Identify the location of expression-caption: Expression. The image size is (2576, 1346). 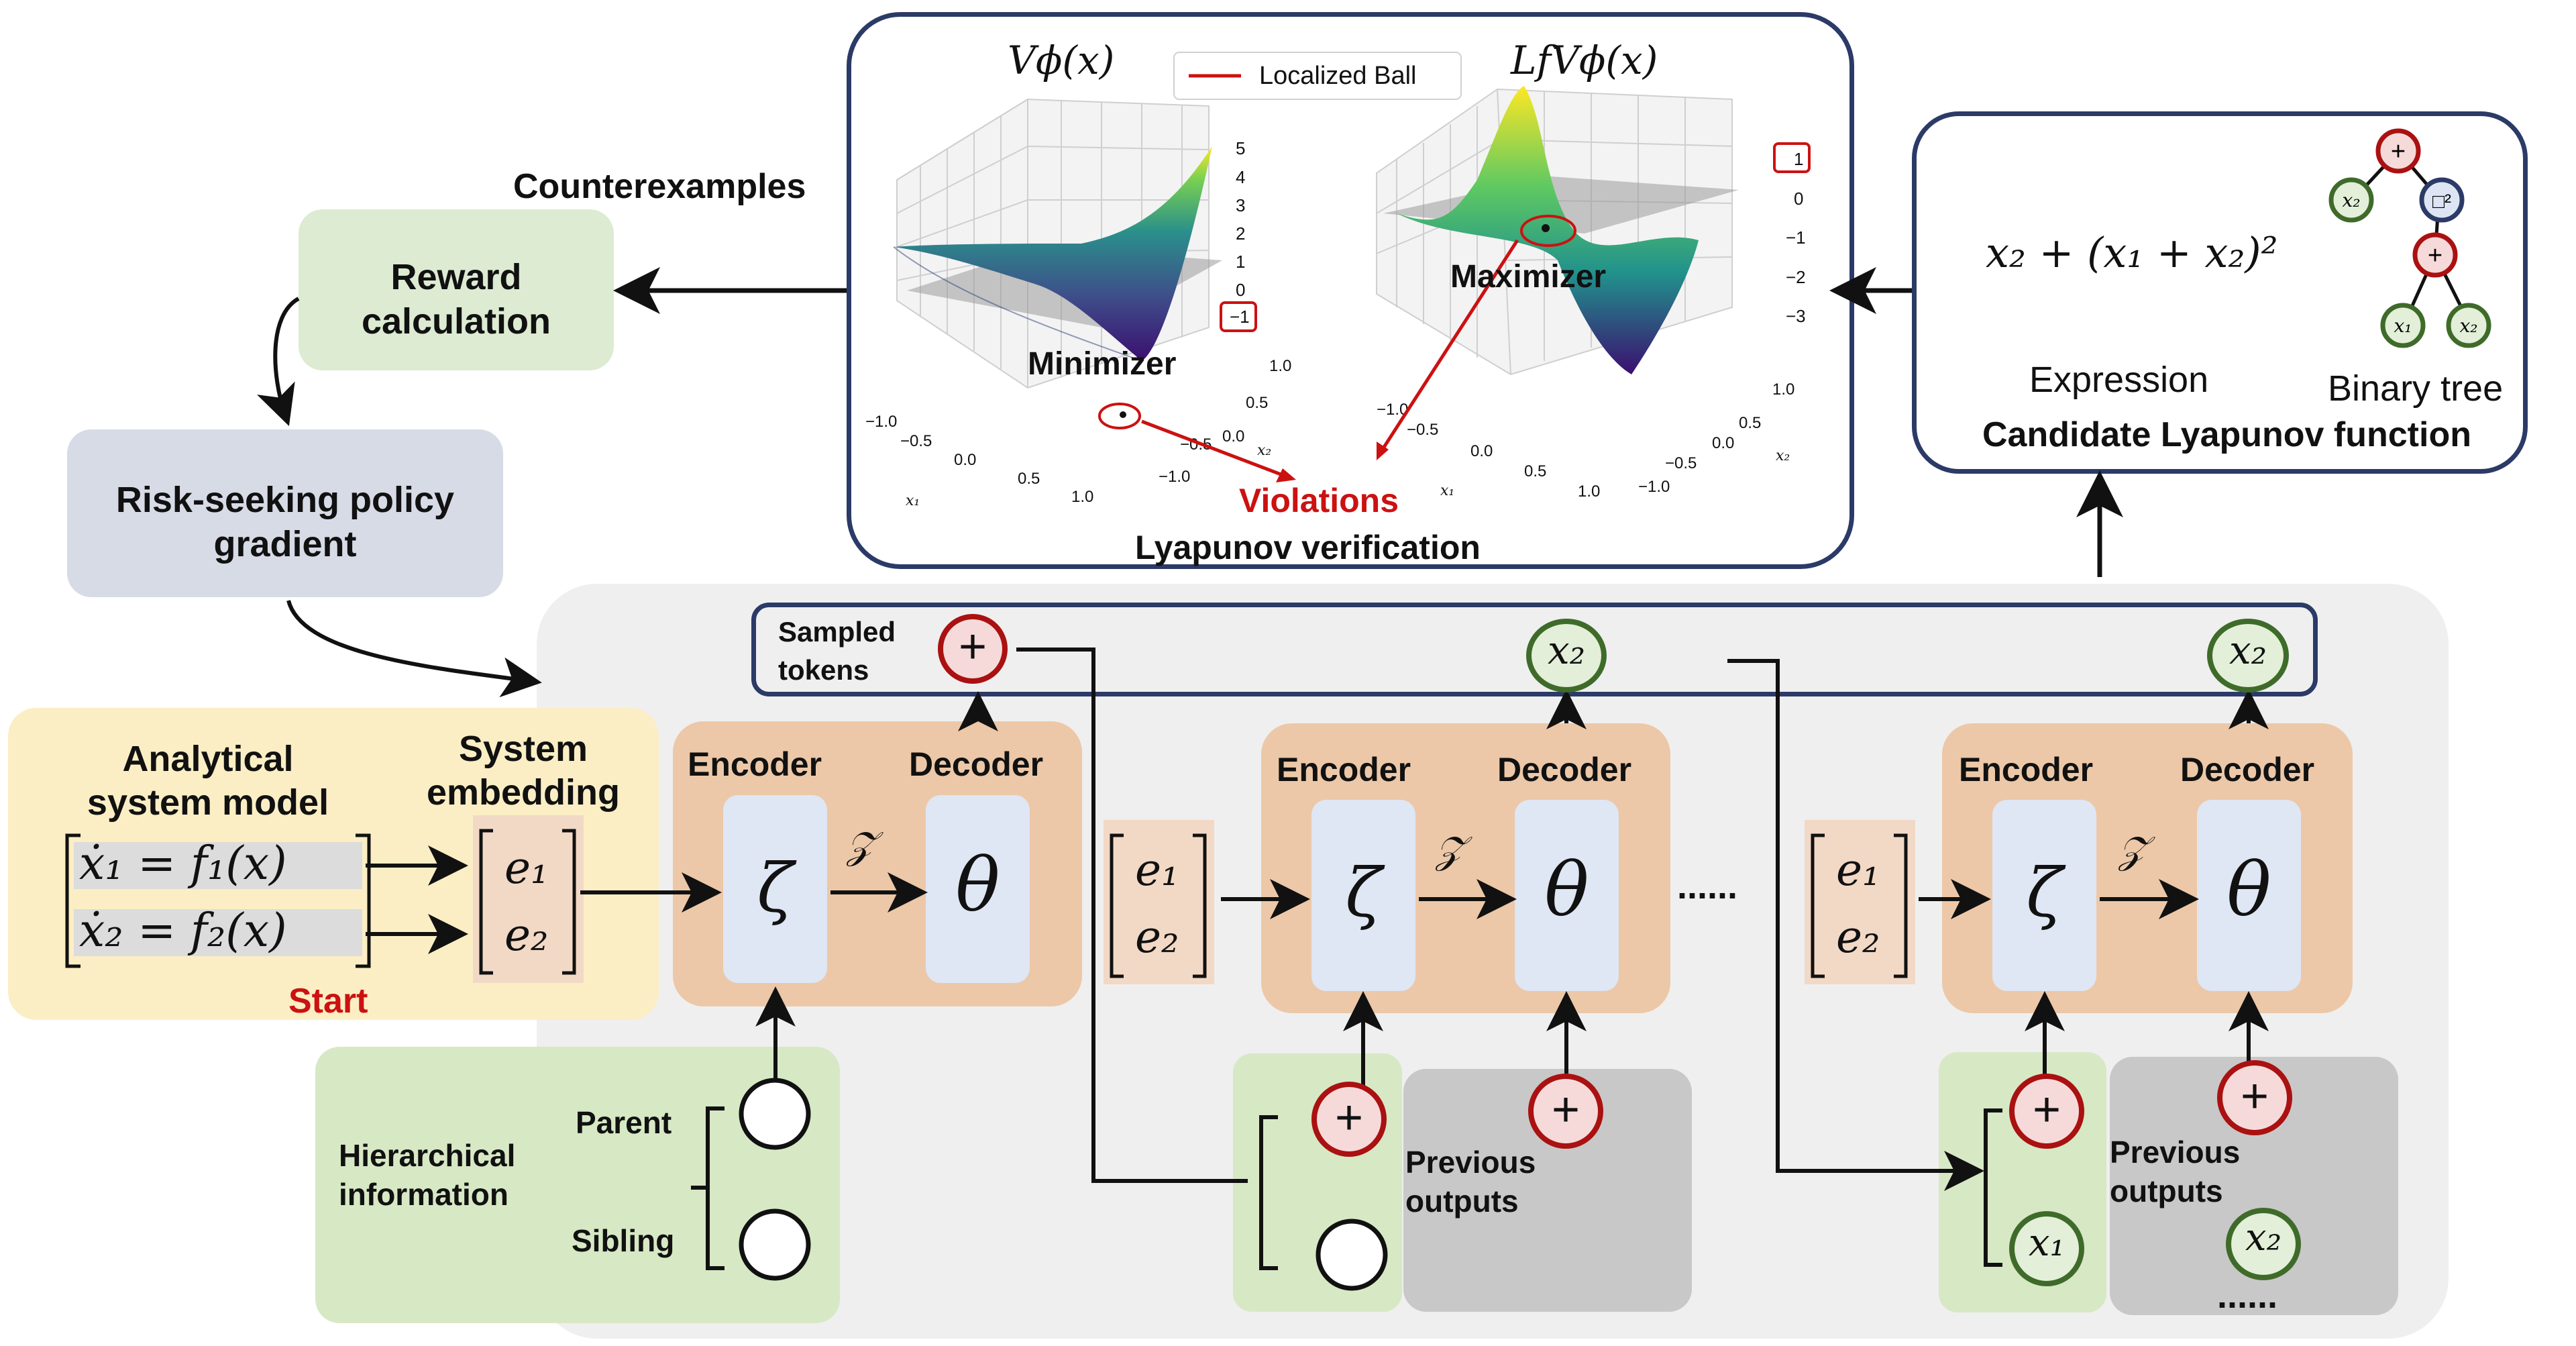
(2119, 380).